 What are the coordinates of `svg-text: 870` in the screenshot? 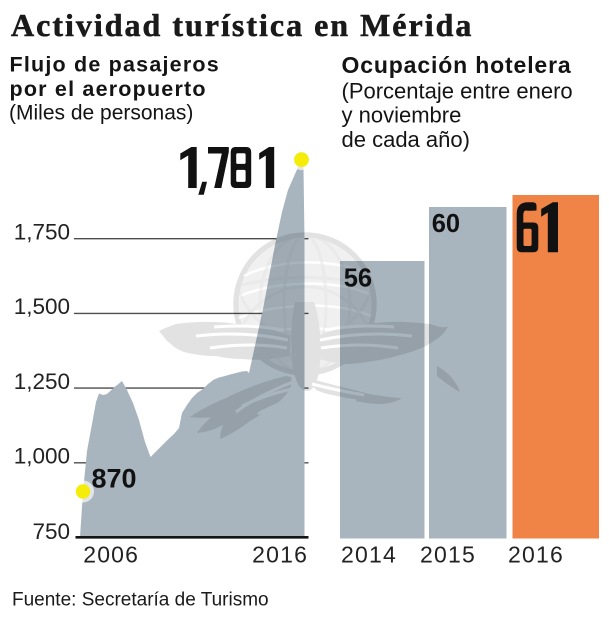 It's located at (114, 479).